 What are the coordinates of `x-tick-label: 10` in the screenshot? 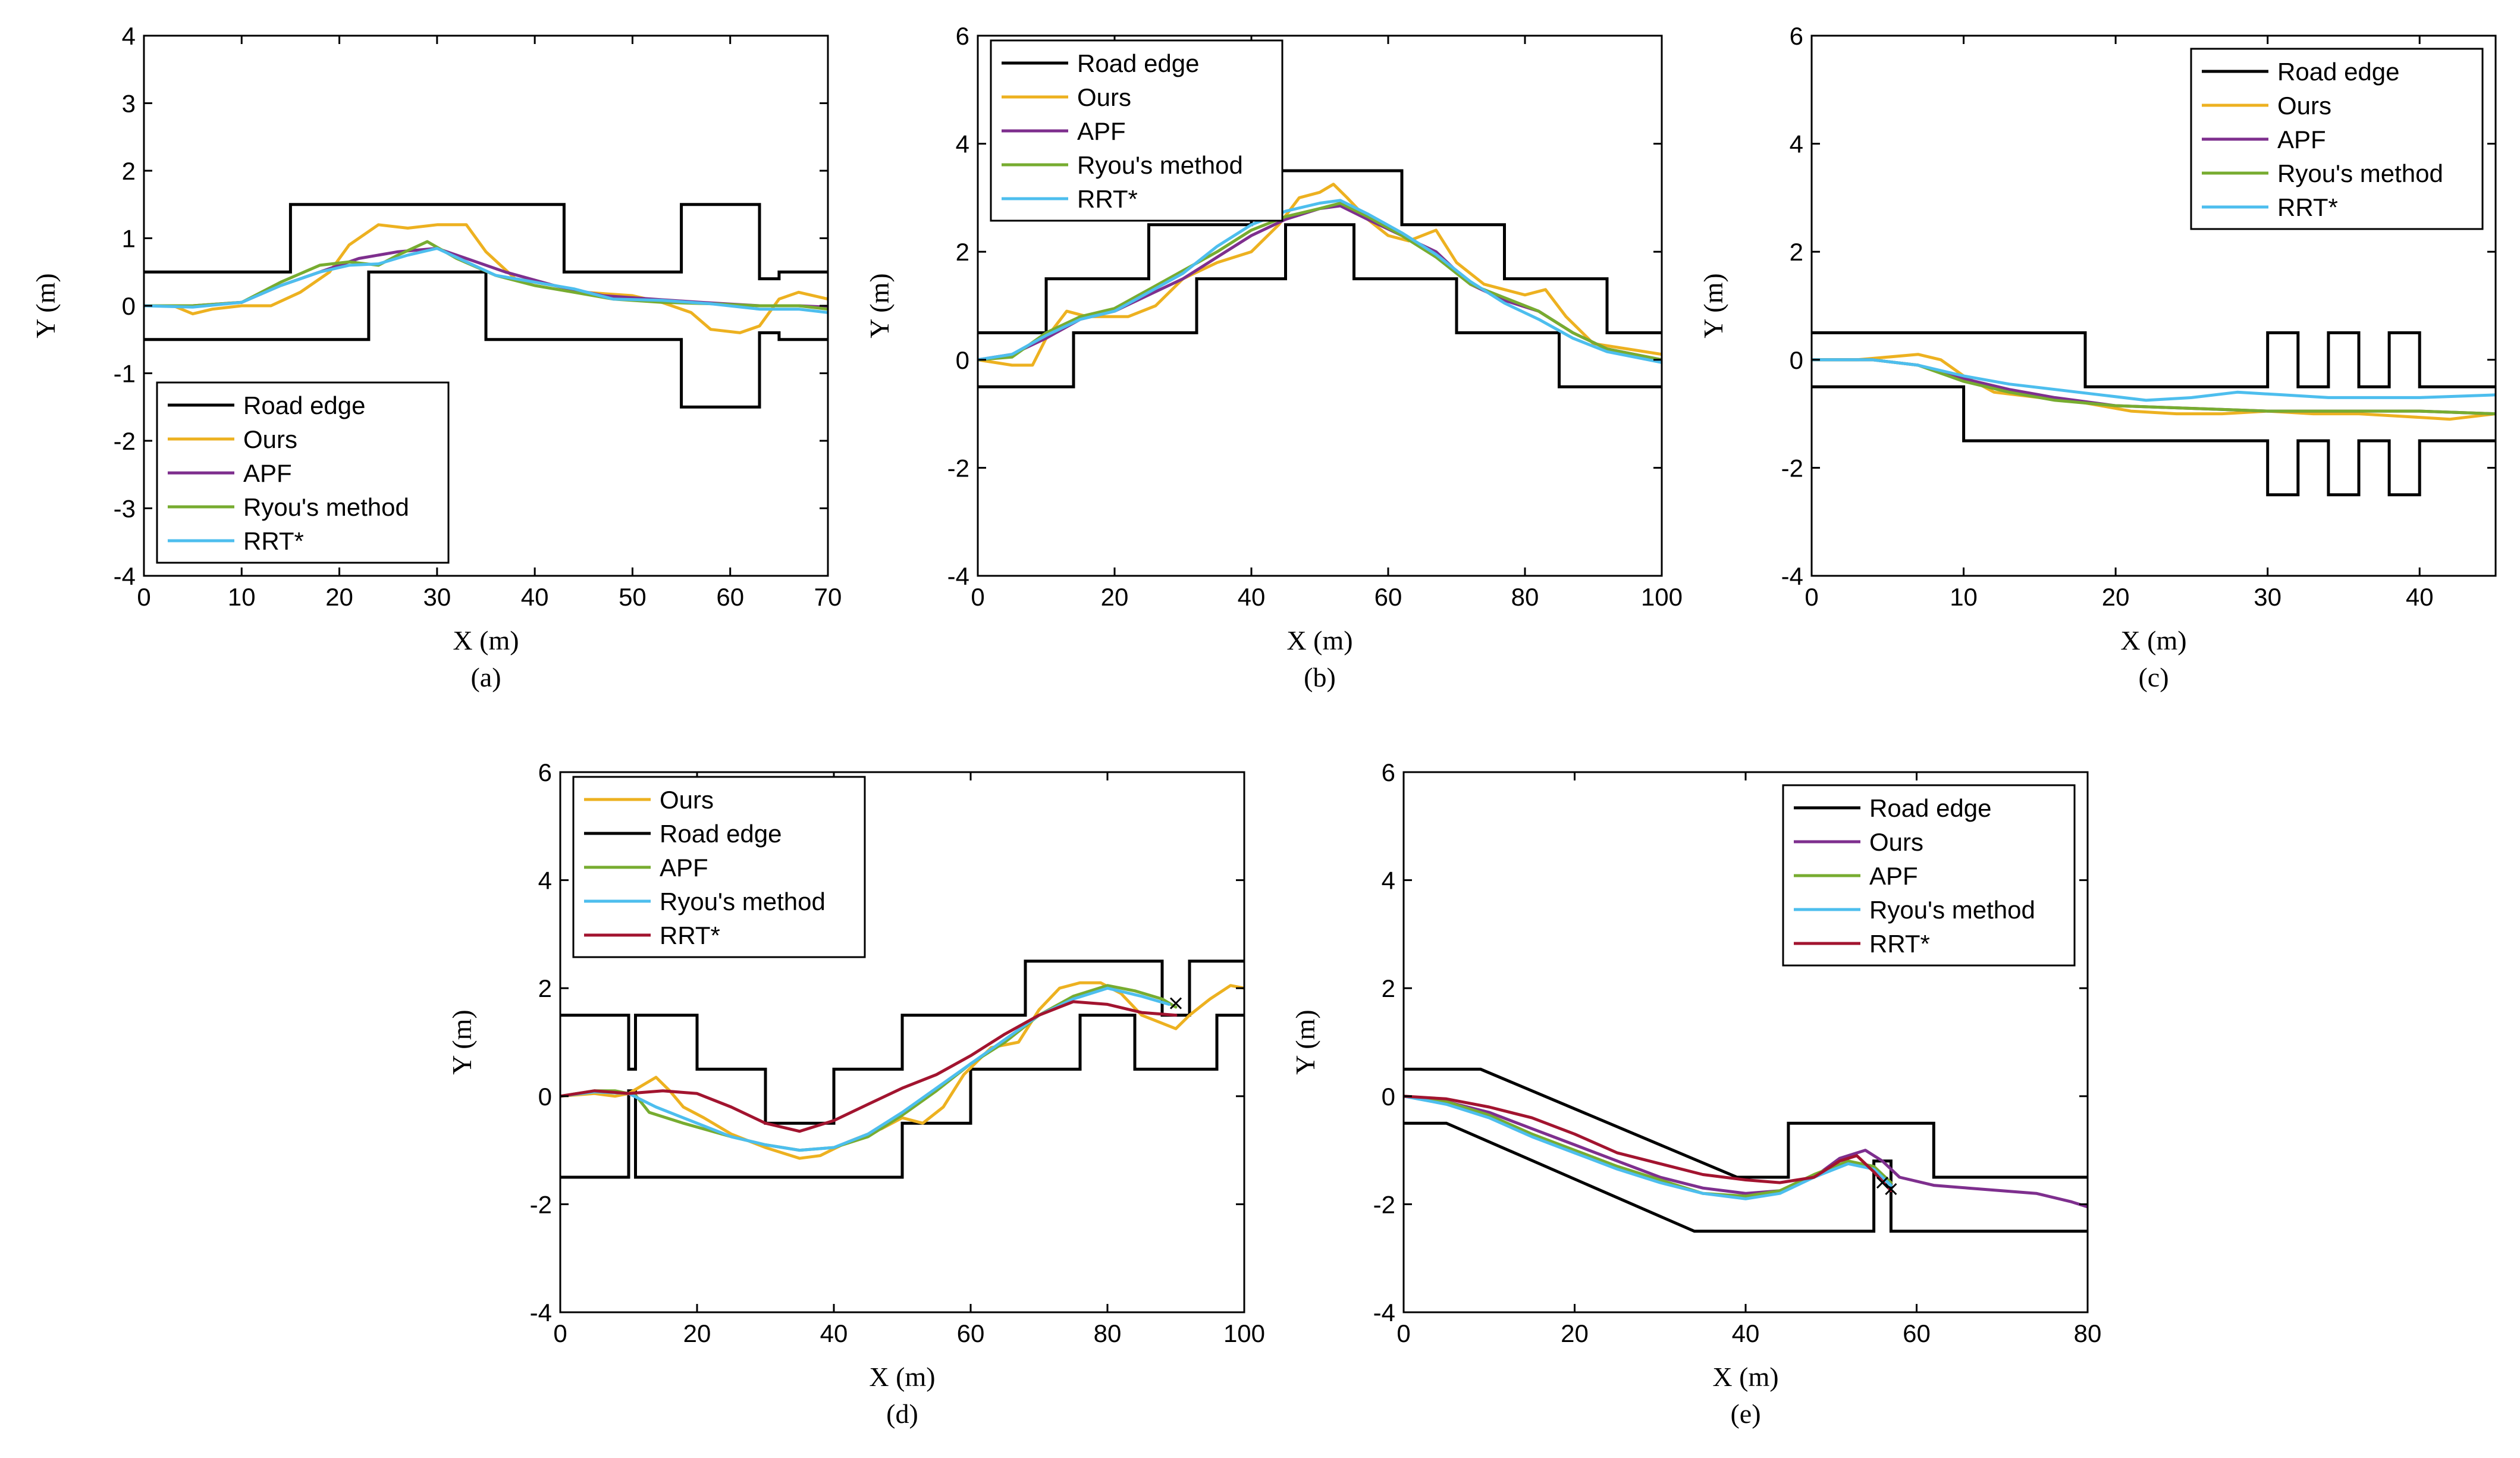 It's located at (242, 597).